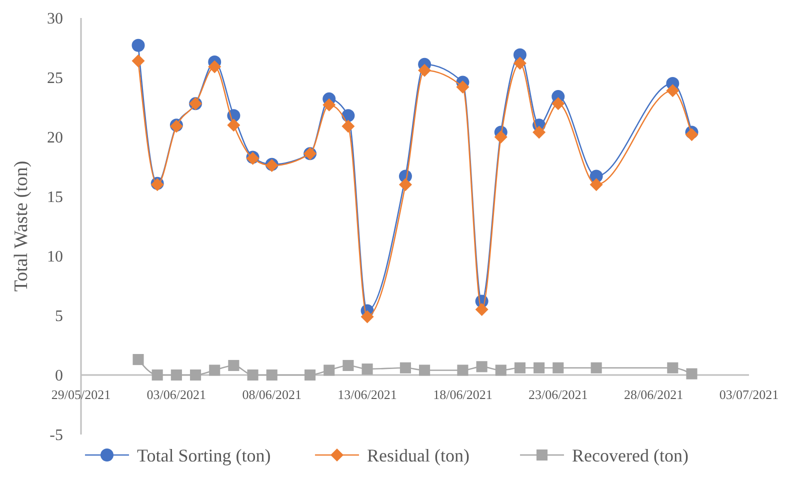 This screenshot has width=786, height=495. Describe the element at coordinates (418, 455) in the screenshot. I see `legend-label: Residual (ton)` at that location.